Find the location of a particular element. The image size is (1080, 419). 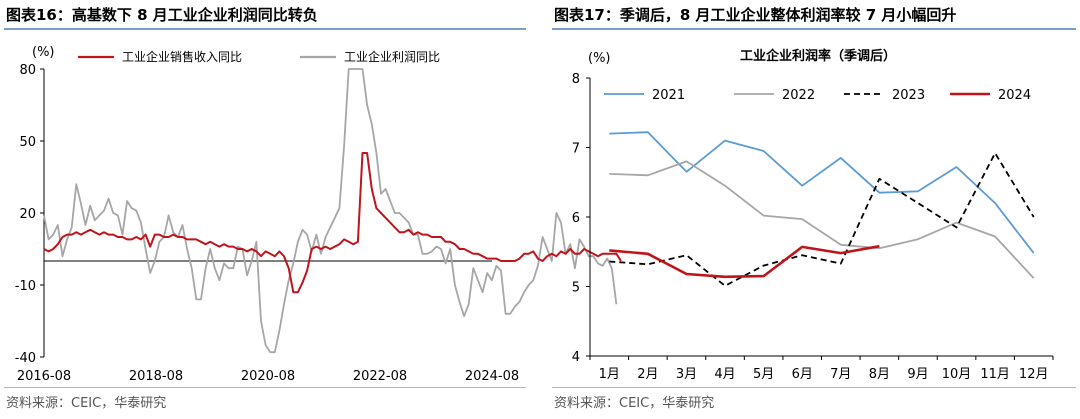

legend-label: 工业企业销售收入同比 is located at coordinates (182, 56).